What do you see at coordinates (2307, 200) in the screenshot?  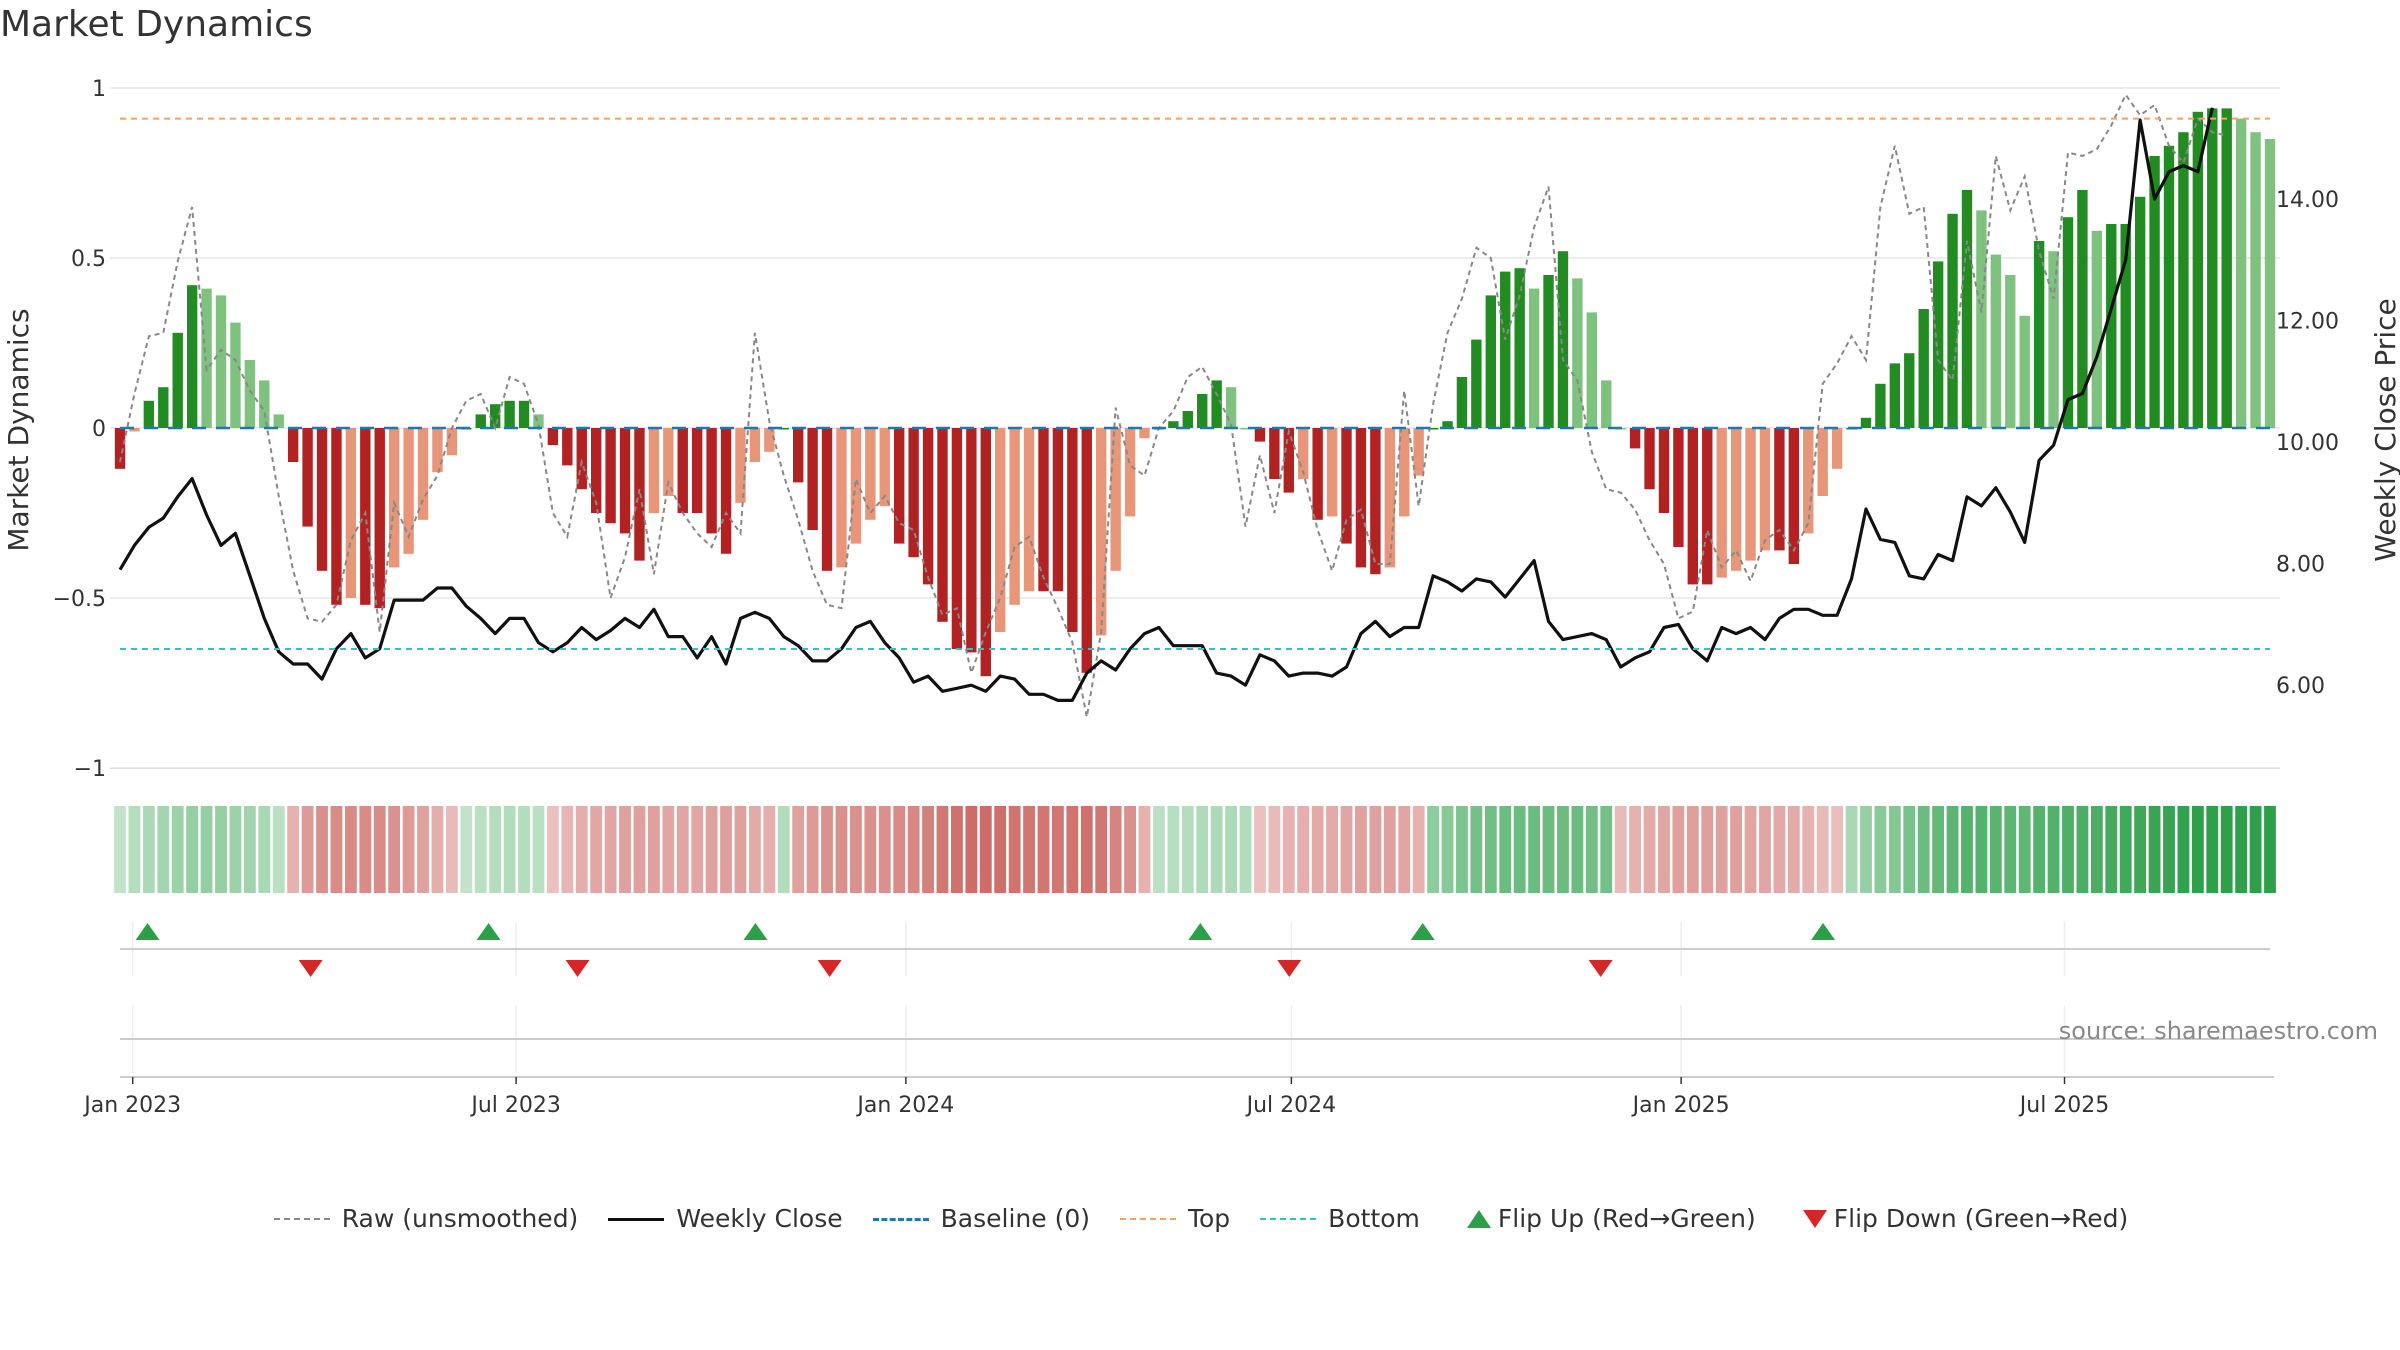 I see `y2-tick-label: 14.00` at bounding box center [2307, 200].